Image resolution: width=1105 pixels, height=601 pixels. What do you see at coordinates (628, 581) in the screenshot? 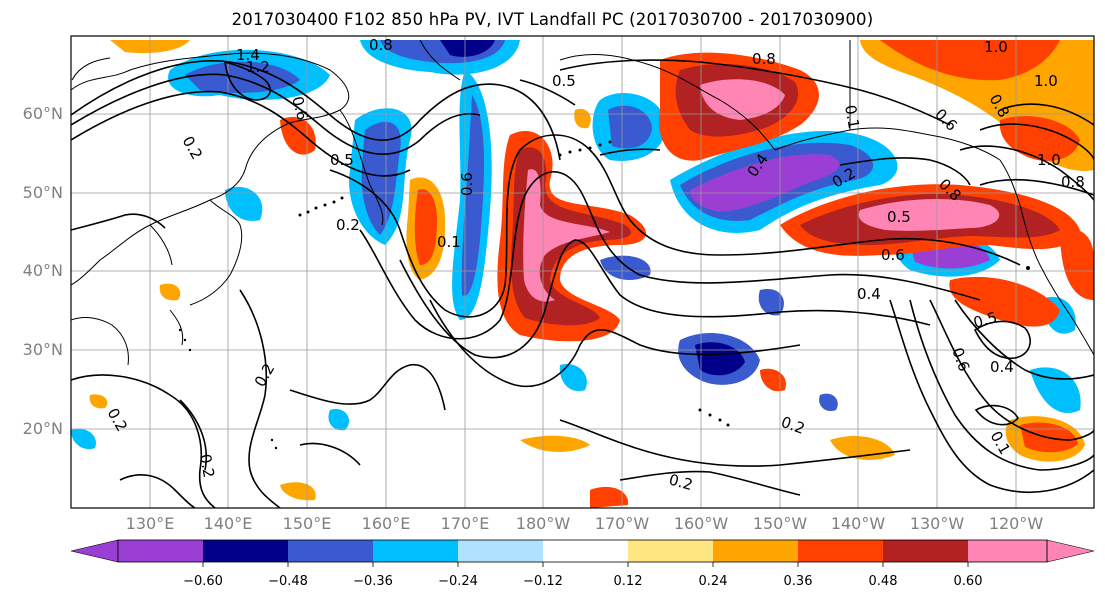
I see `colorbar-tick-label: 0.12` at bounding box center [628, 581].